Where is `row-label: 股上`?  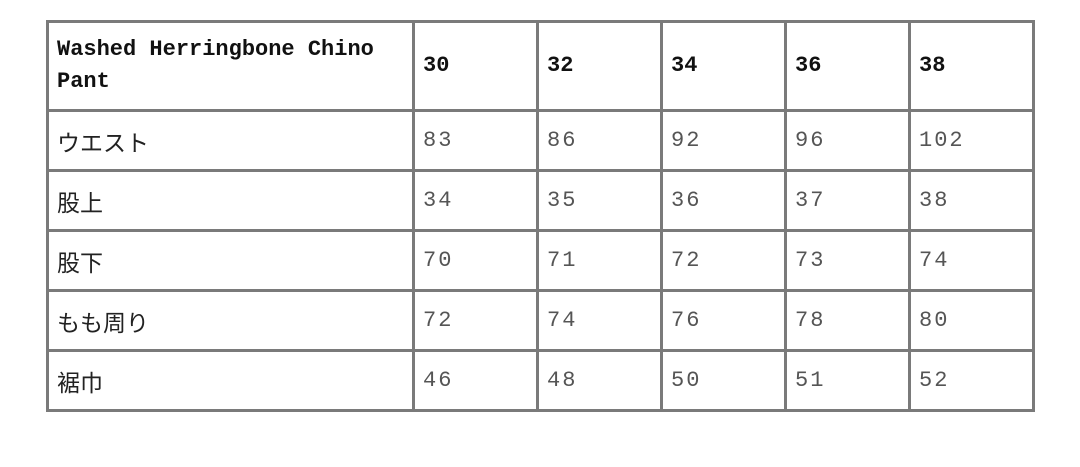
row-label: 股上 is located at coordinates (230, 200).